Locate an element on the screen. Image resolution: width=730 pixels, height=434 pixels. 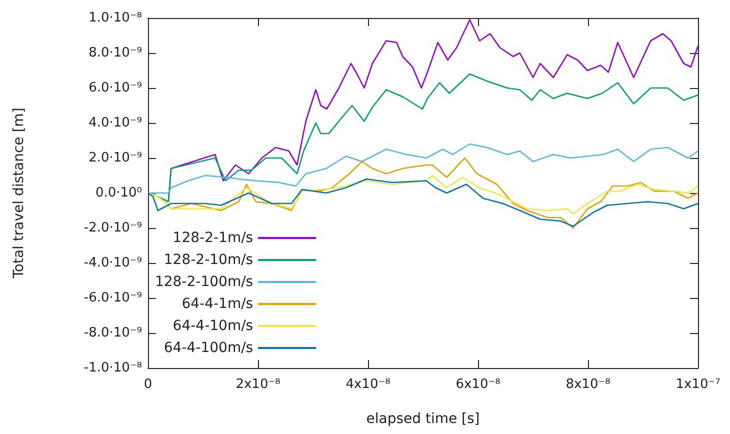
y-axis-title: Total travel distance [m] is located at coordinates (19, 194).